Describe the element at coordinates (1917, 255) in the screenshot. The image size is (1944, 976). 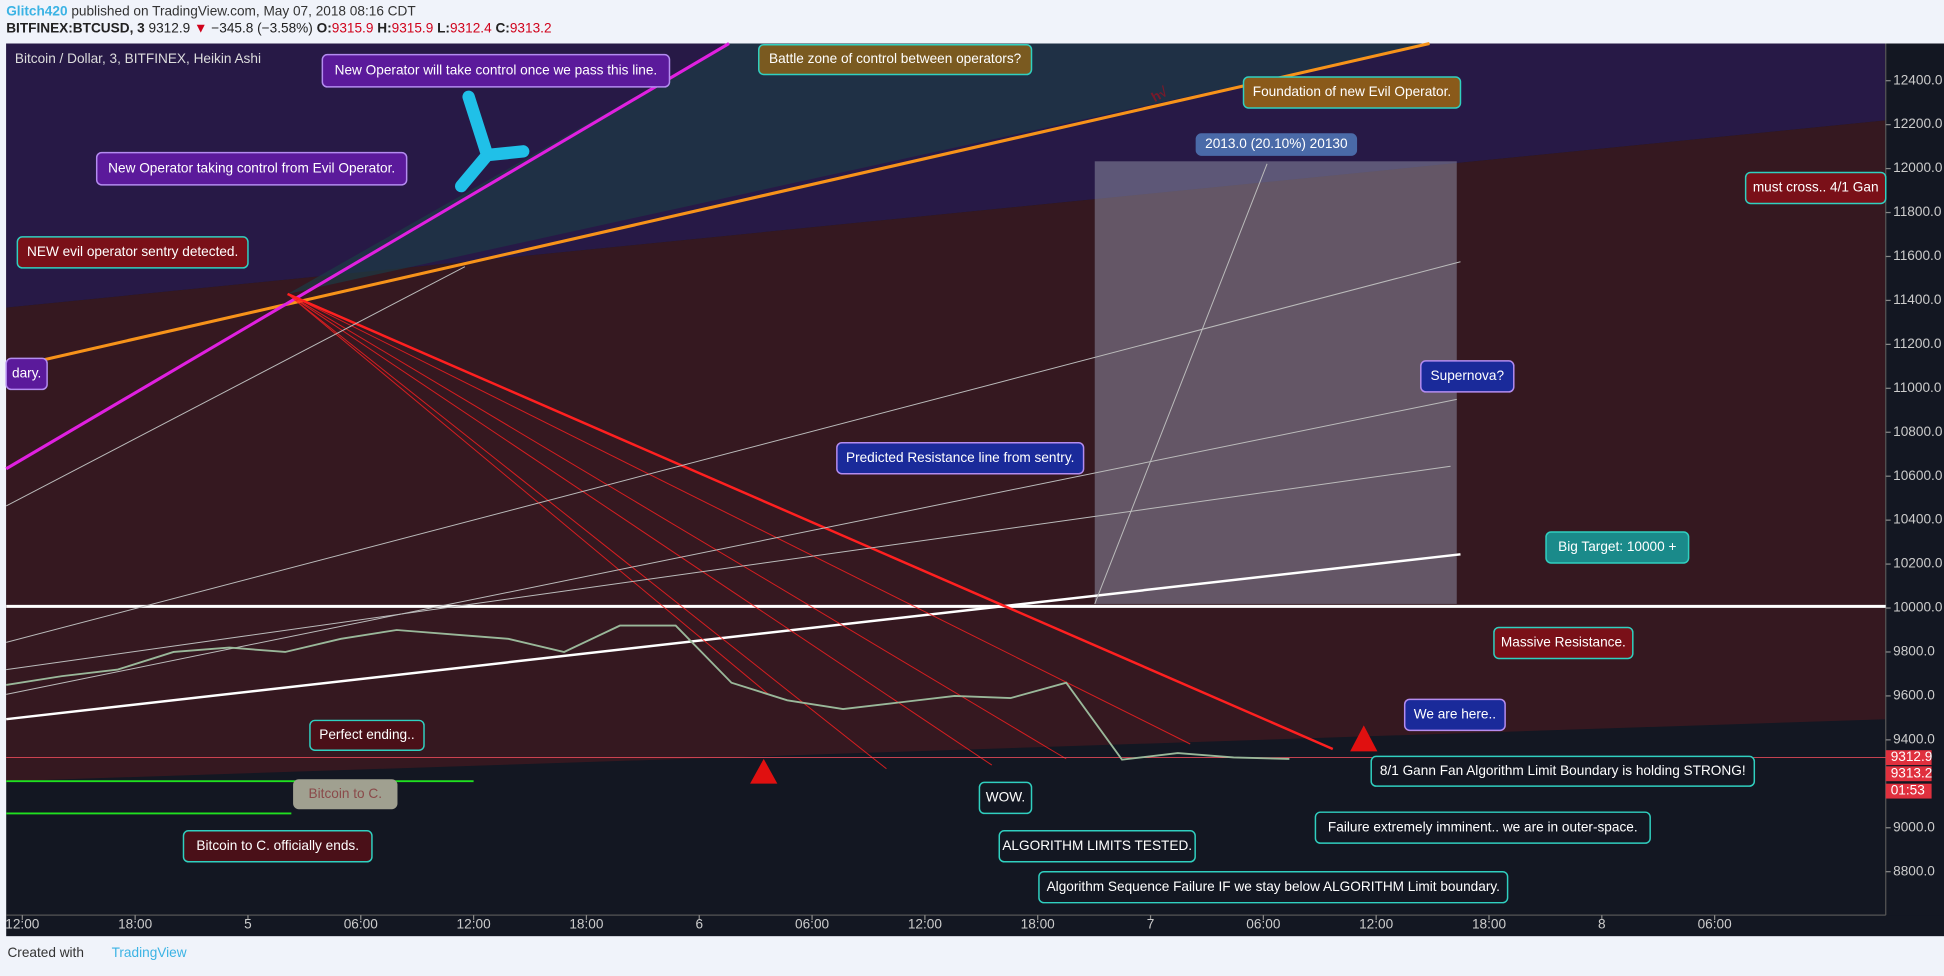
I see `y-tick-label: 11600.0` at that location.